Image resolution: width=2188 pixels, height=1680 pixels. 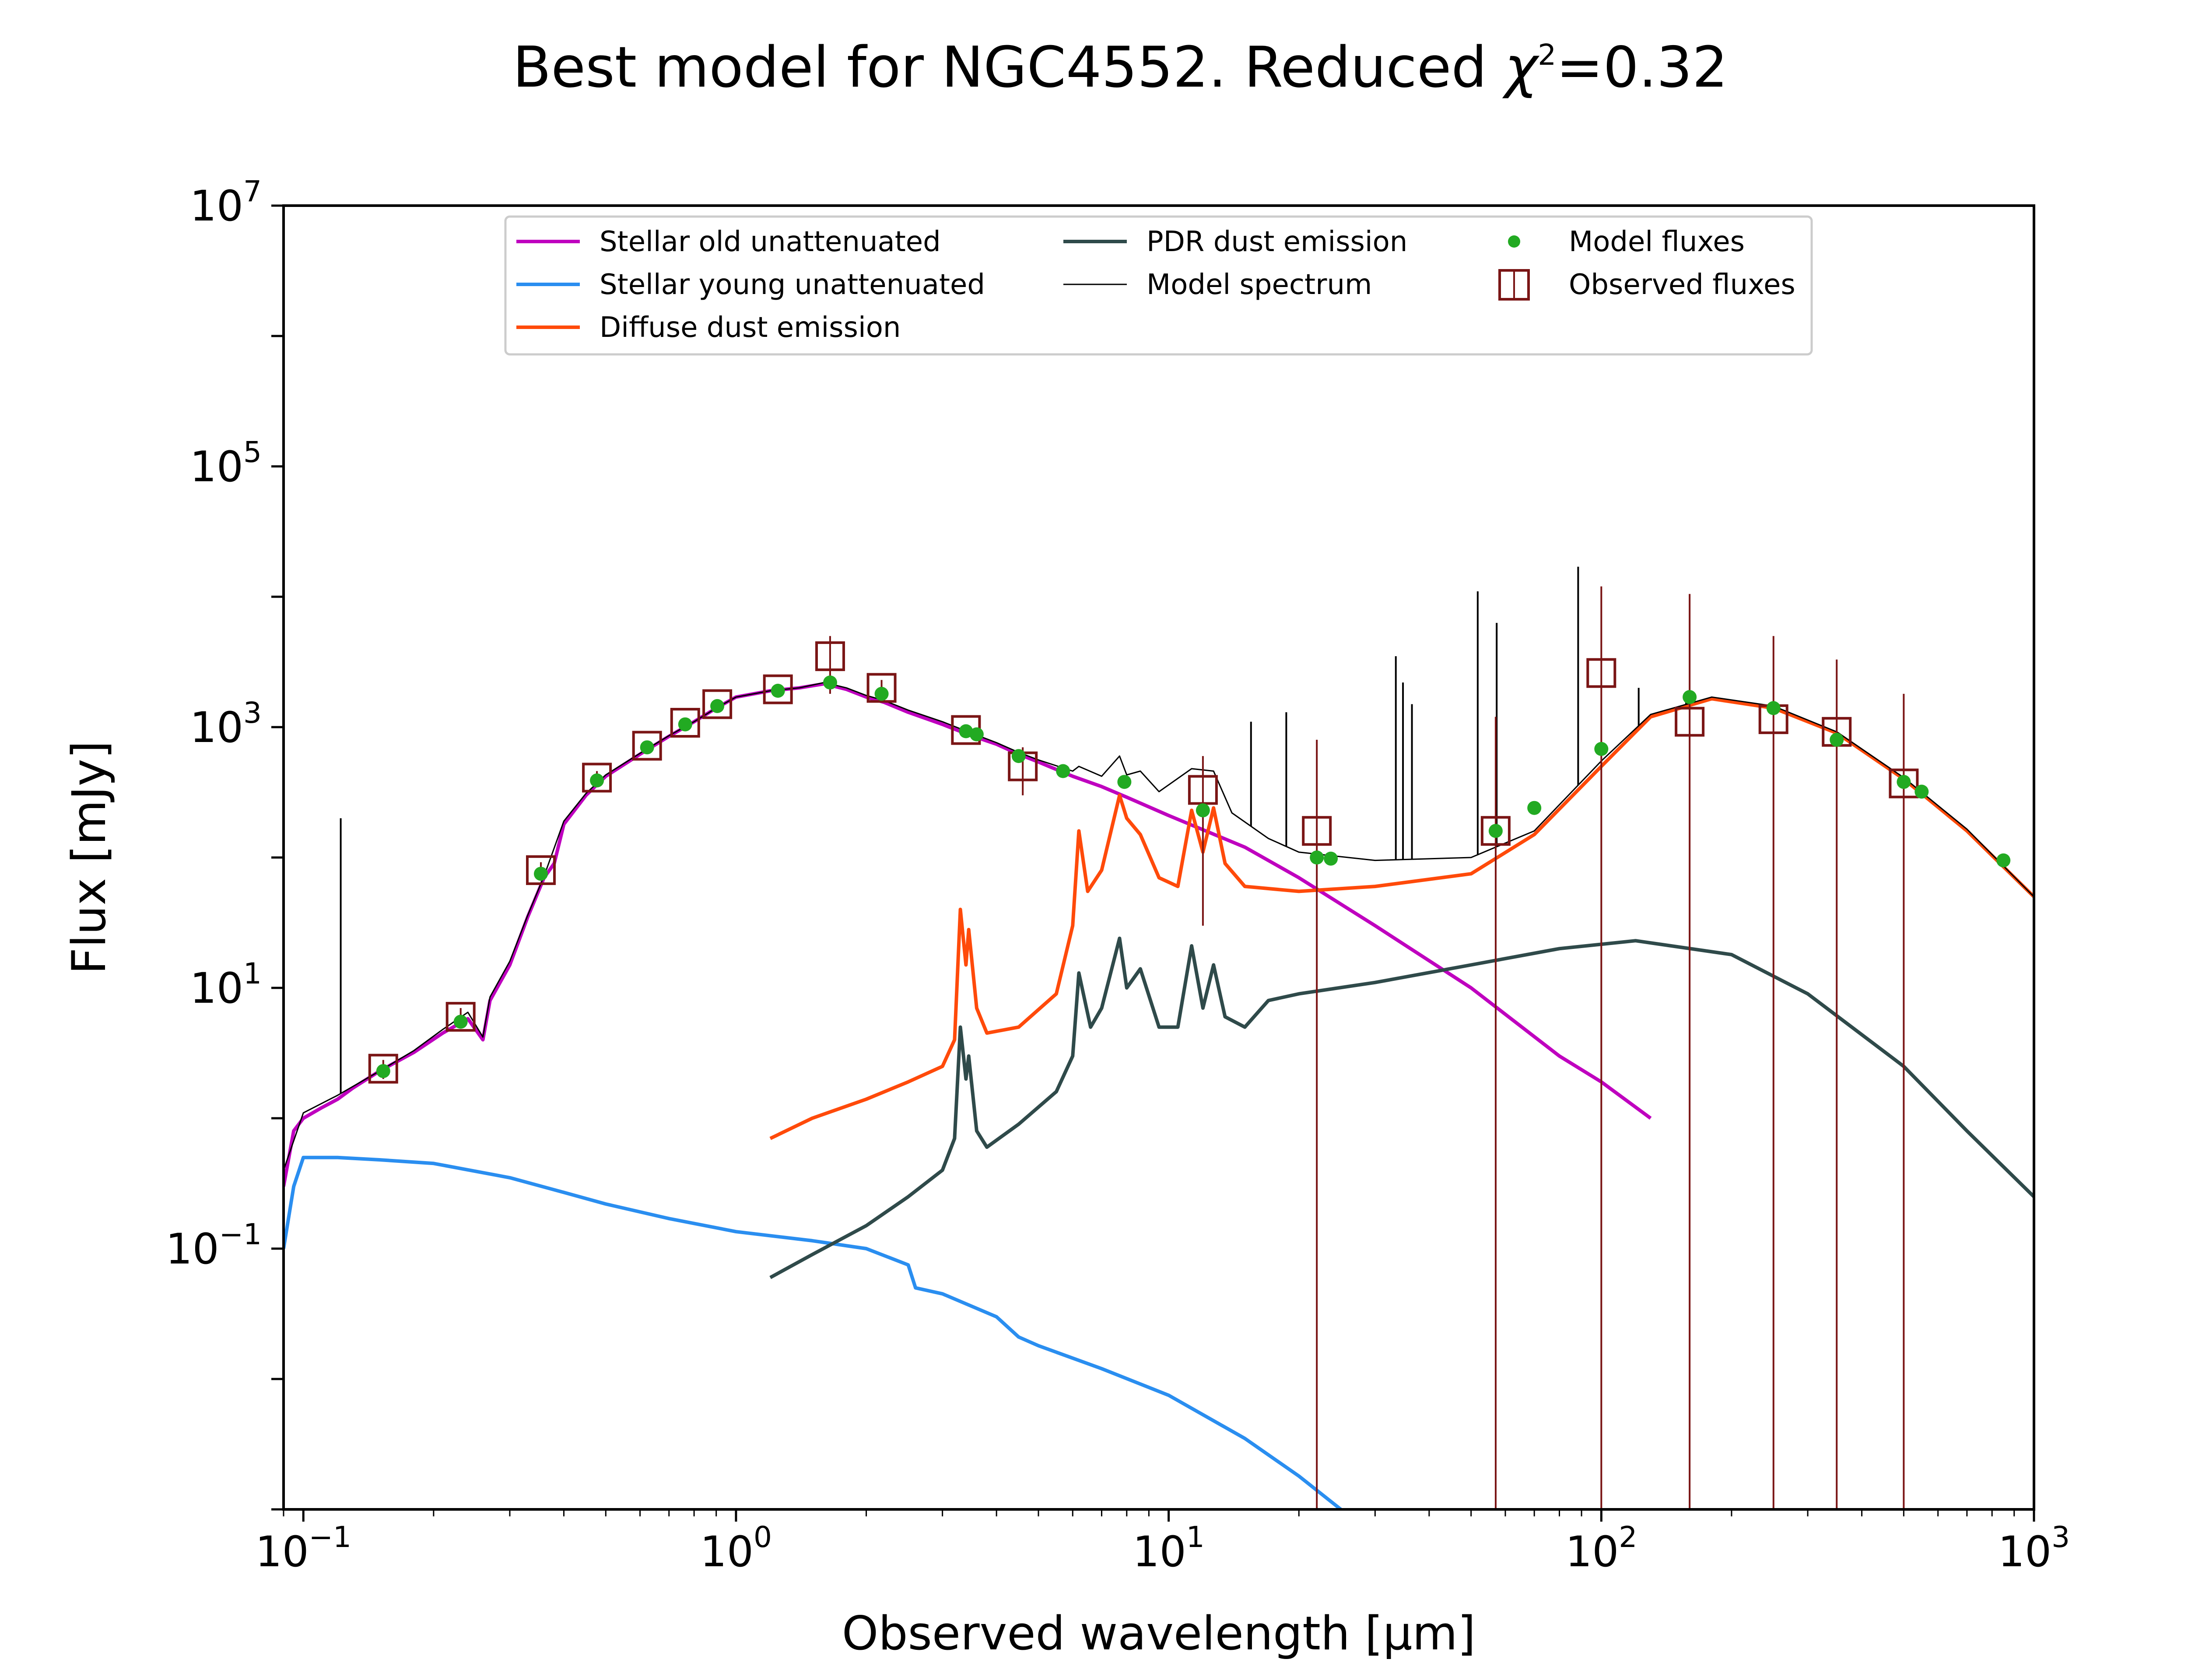 What do you see at coordinates (1259, 285) in the screenshot?
I see `legend-label-model-spectrum: Model spectrum` at bounding box center [1259, 285].